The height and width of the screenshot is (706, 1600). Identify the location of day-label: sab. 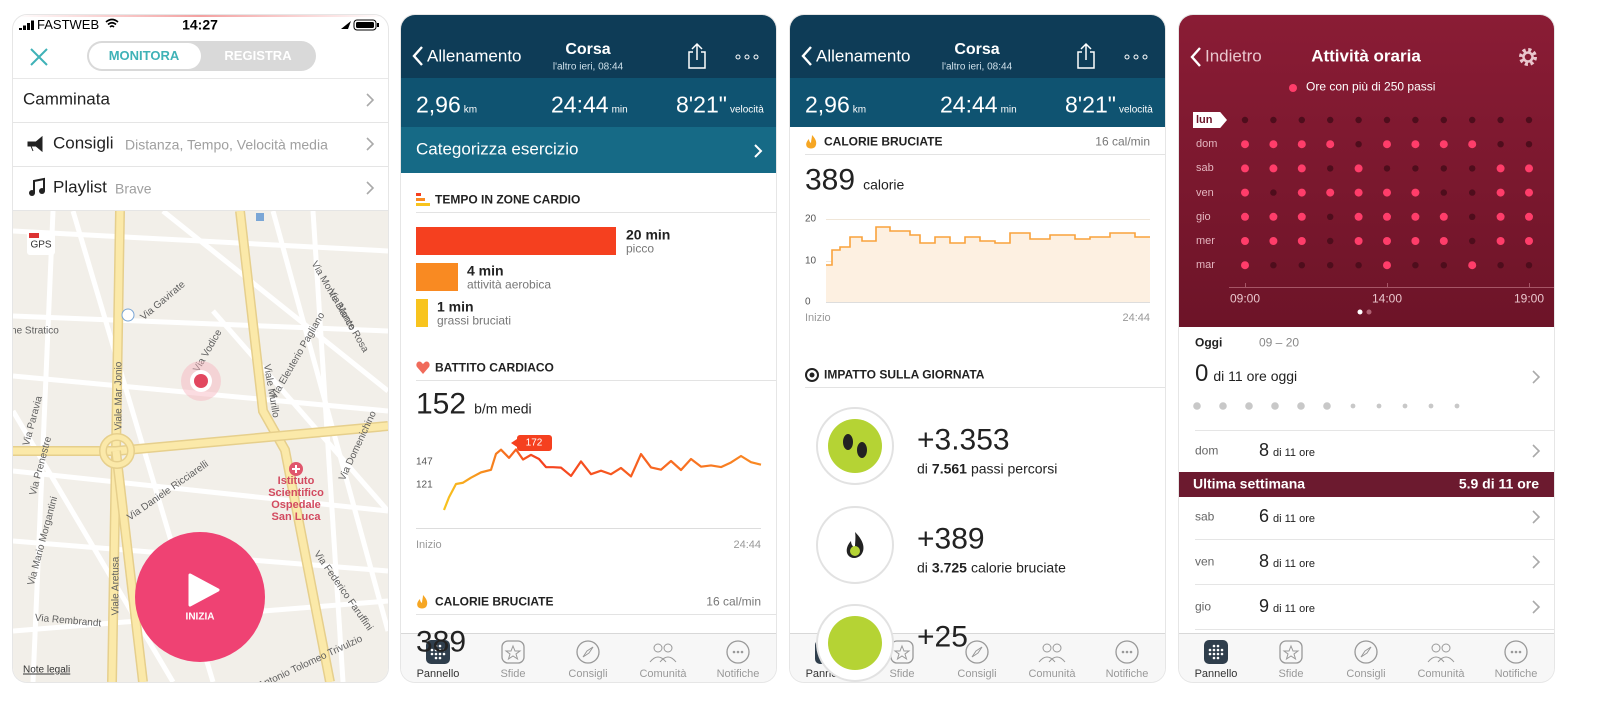
(1205, 168).